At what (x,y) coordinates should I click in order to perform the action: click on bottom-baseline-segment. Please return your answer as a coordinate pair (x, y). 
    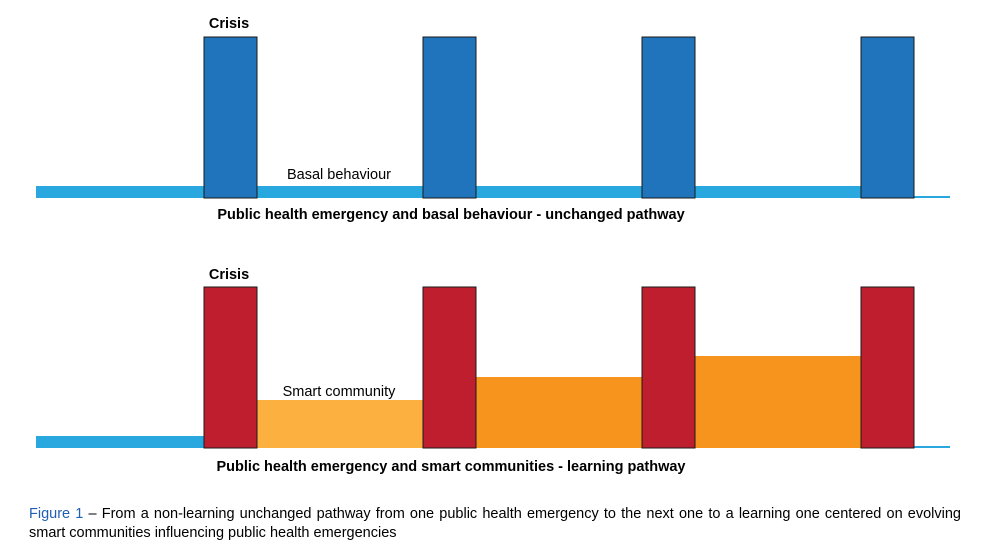
    Looking at the image, I should click on (120, 442).